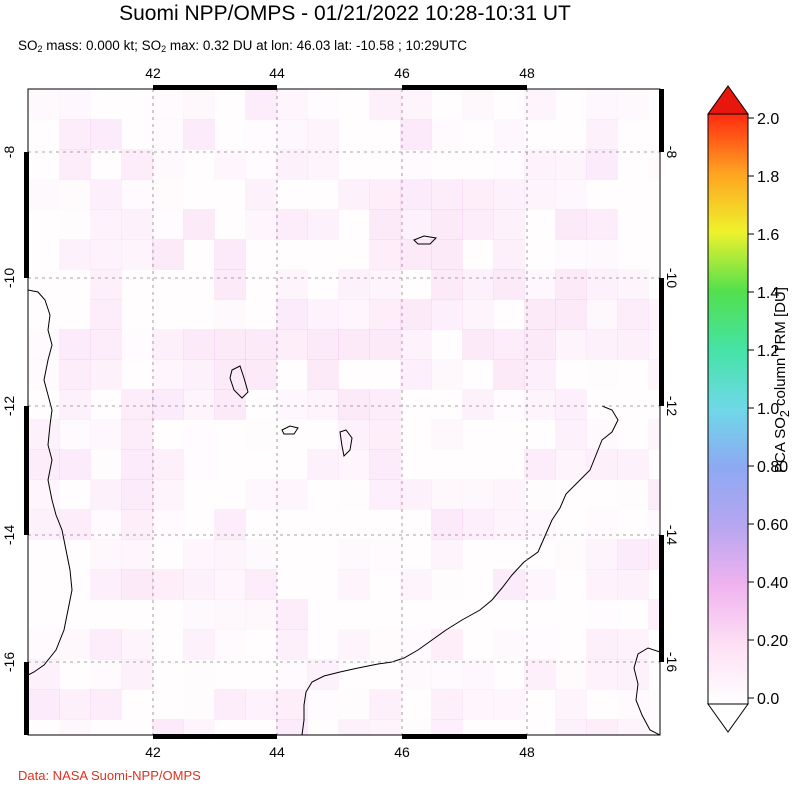  What do you see at coordinates (109, 775) in the screenshot?
I see `data-credit: Data: NASA Suomi-NPP/OMPS` at bounding box center [109, 775].